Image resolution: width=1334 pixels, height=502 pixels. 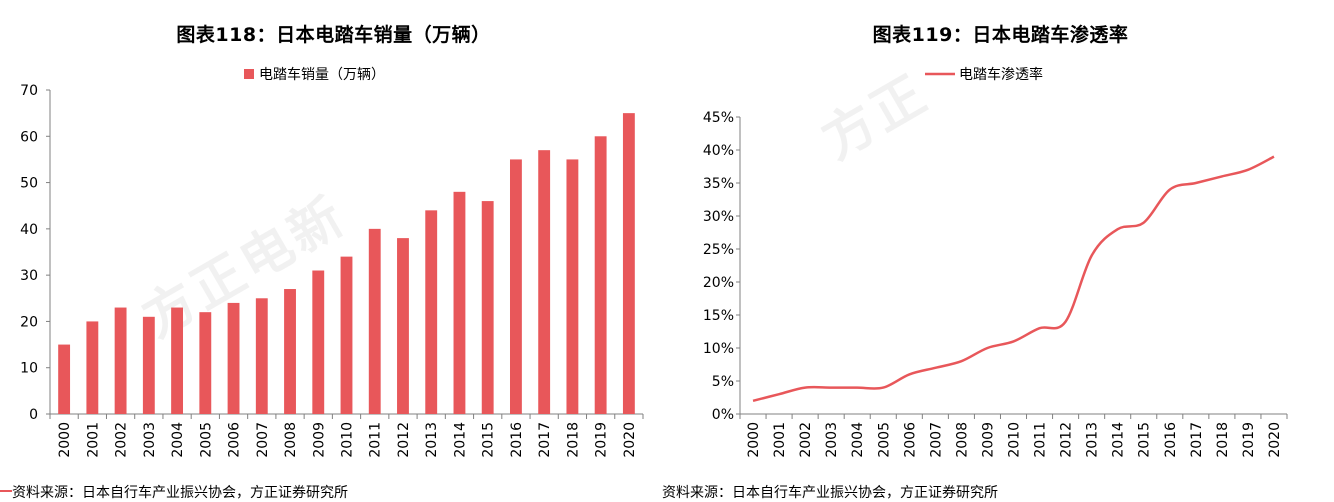 What do you see at coordinates (718, 349) in the screenshot?
I see `y-tick-label: 10%` at bounding box center [718, 349].